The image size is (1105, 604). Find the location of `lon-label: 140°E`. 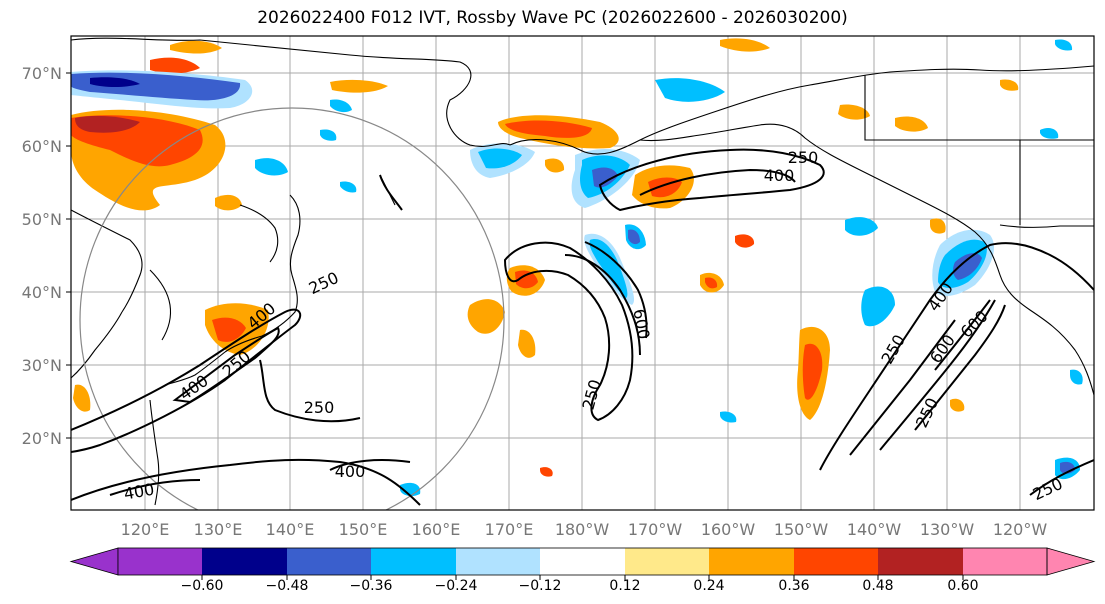

lon-label: 140°E is located at coordinates (290, 529).